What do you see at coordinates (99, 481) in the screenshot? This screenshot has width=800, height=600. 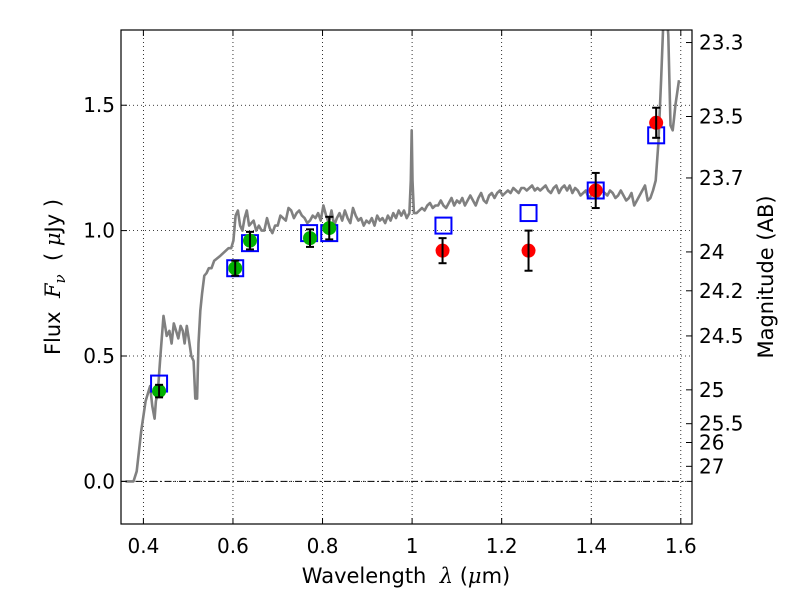 I see `y-tick-label: 0.0` at bounding box center [99, 481].